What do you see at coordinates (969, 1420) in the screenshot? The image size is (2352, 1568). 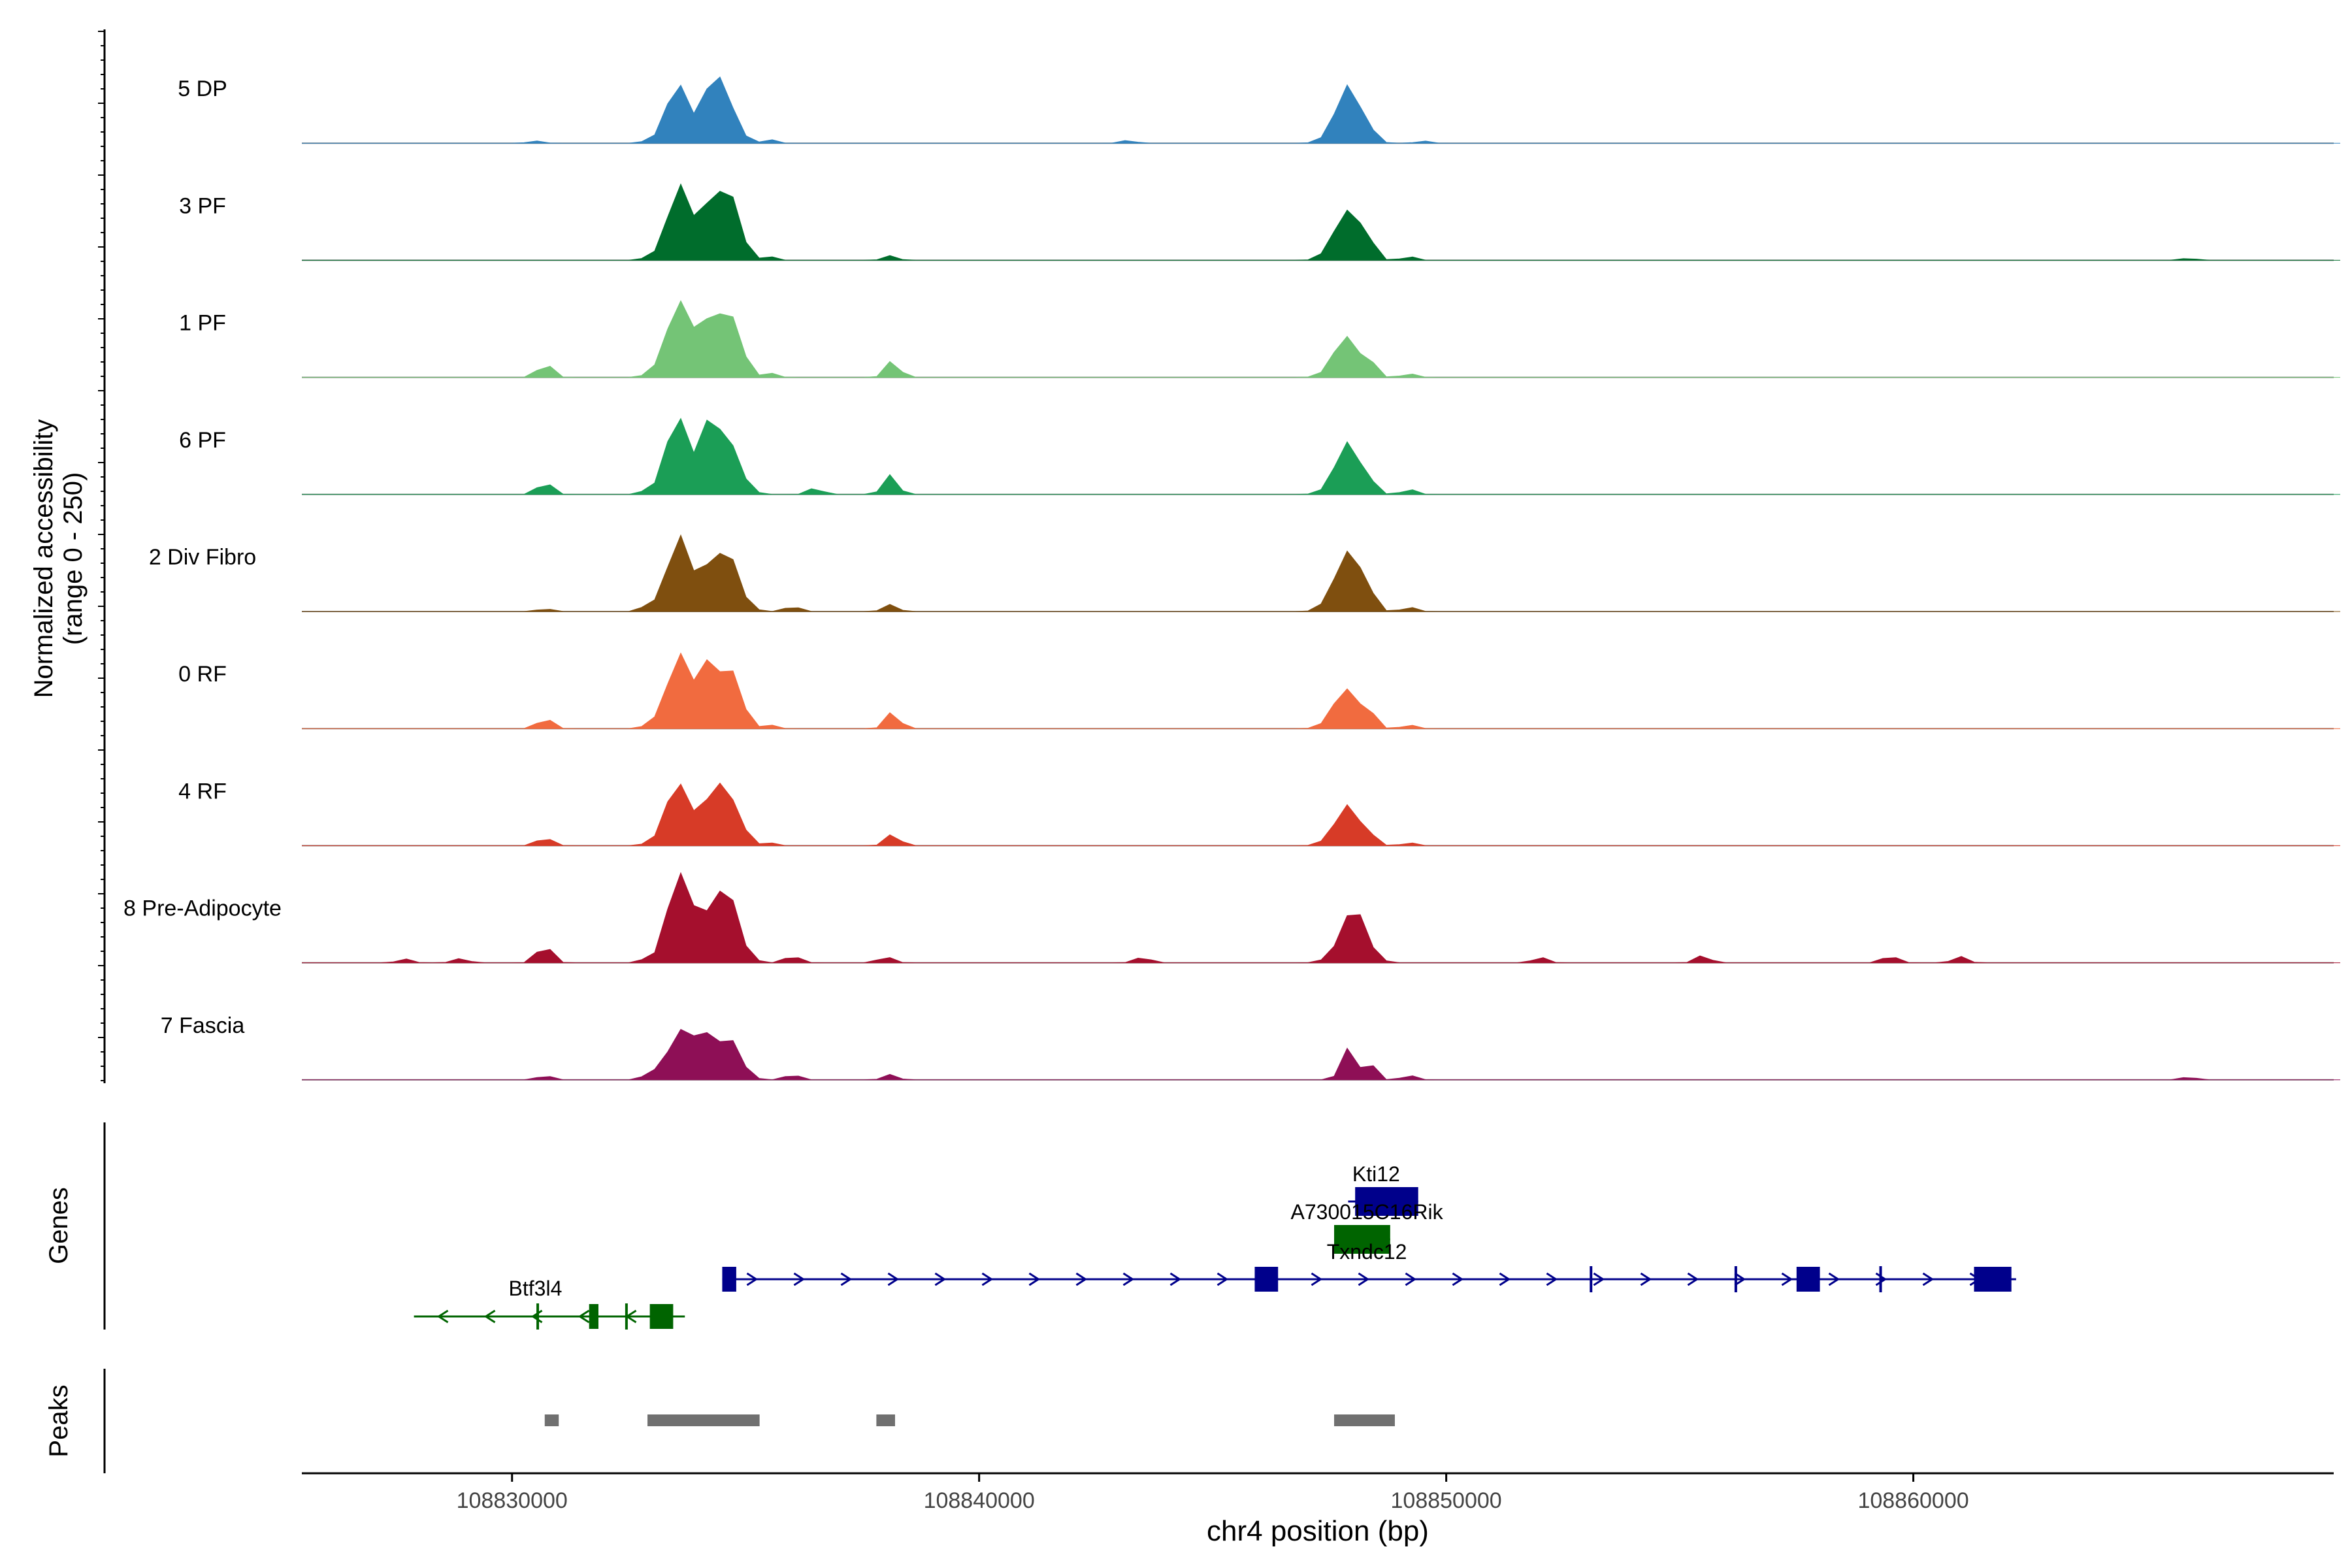 I see `peak-regions` at bounding box center [969, 1420].